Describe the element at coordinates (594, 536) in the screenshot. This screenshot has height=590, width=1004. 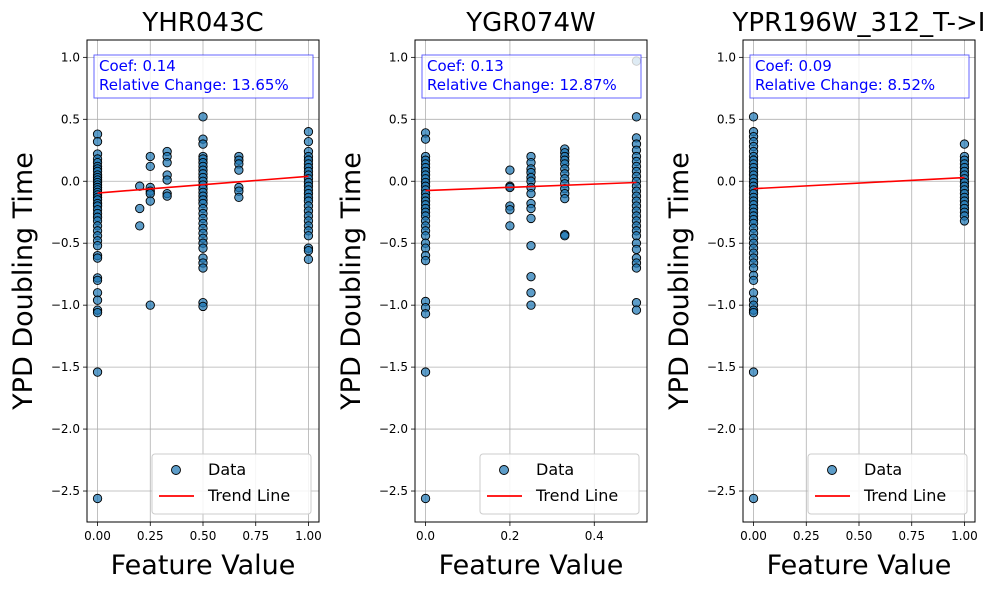
I see `x-tick-label: 0.4` at that location.